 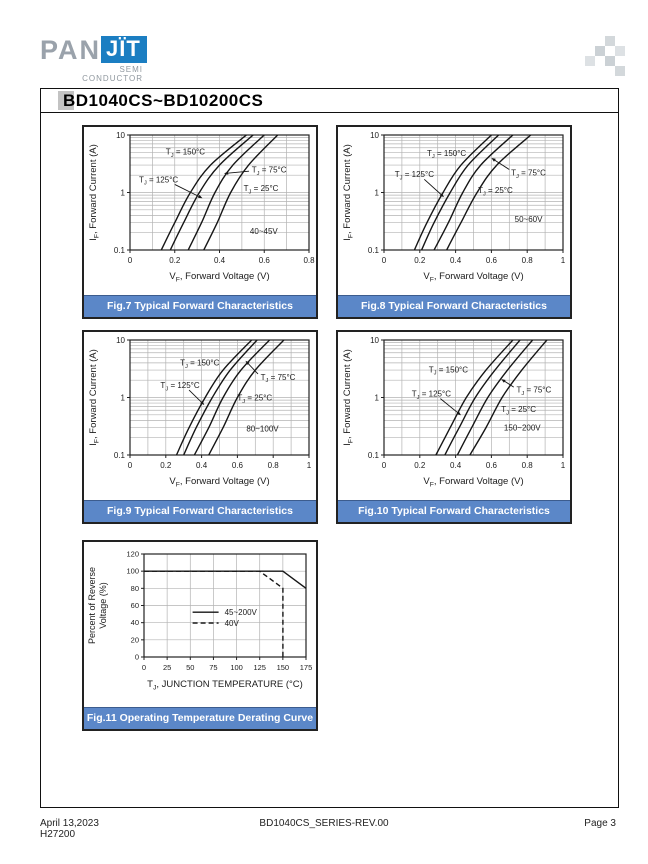 What do you see at coordinates (225, 685) in the screenshot?
I see `svg-text: TJ, JUNCTION TEMPERATURE (°C)` at bounding box center [225, 685].